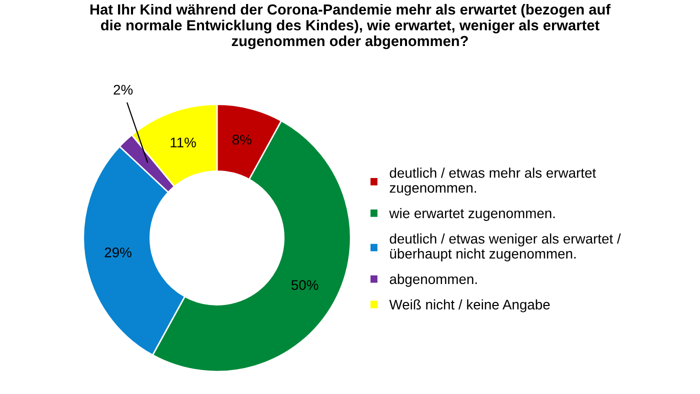 The image size is (700, 394). I want to click on data-label: 2%, so click(123, 89).